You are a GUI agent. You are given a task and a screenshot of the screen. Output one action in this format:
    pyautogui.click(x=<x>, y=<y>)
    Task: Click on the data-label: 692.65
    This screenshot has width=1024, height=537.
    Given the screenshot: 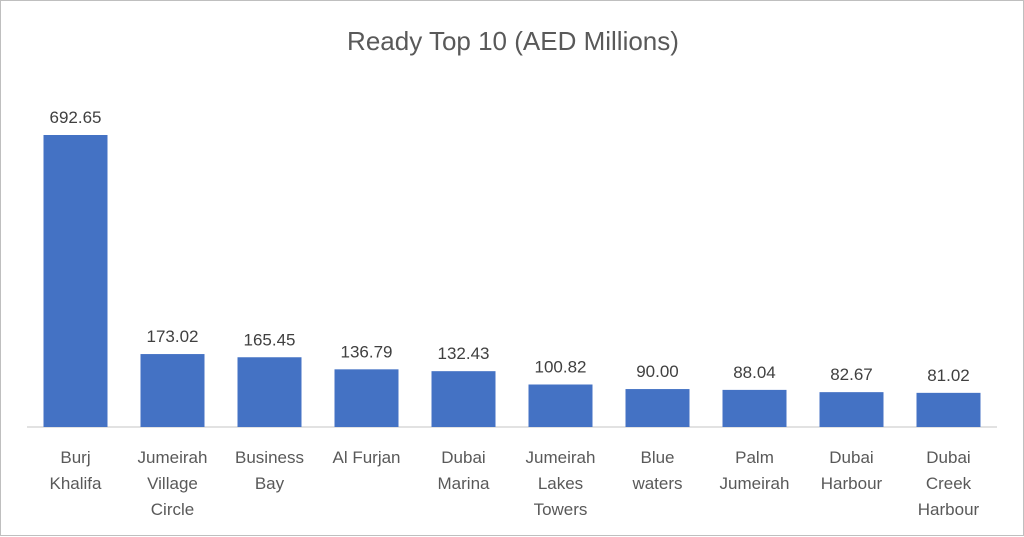 What is the action you would take?
    pyautogui.click(x=76, y=117)
    